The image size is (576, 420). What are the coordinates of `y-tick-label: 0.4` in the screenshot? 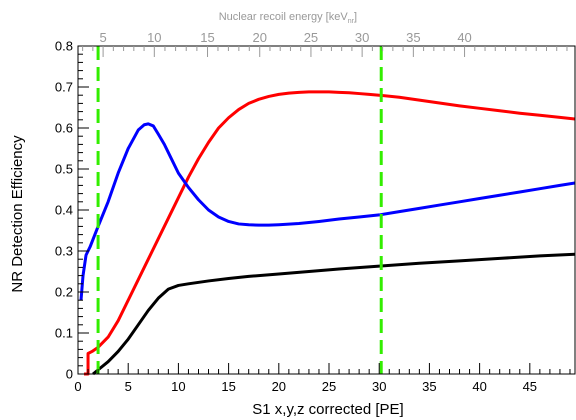 It's located at (64, 210).